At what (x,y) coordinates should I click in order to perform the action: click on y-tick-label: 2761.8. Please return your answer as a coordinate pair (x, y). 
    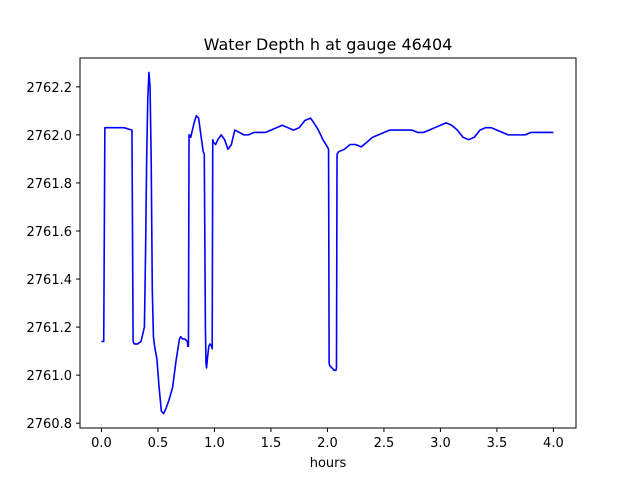
    Looking at the image, I should click on (50, 184).